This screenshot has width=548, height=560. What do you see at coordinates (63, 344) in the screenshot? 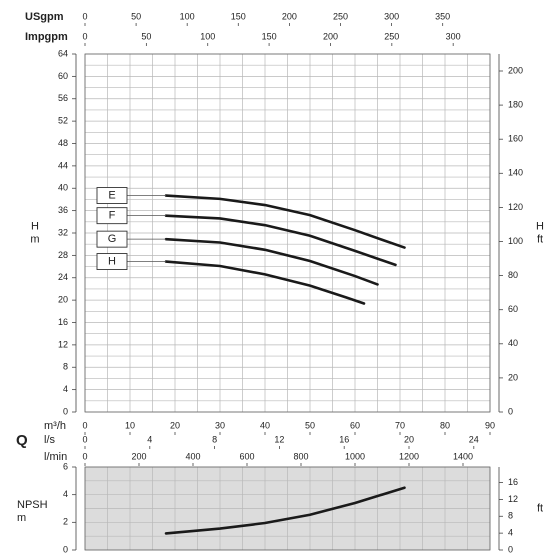
I see `y-tick-label: 12` at bounding box center [63, 344].